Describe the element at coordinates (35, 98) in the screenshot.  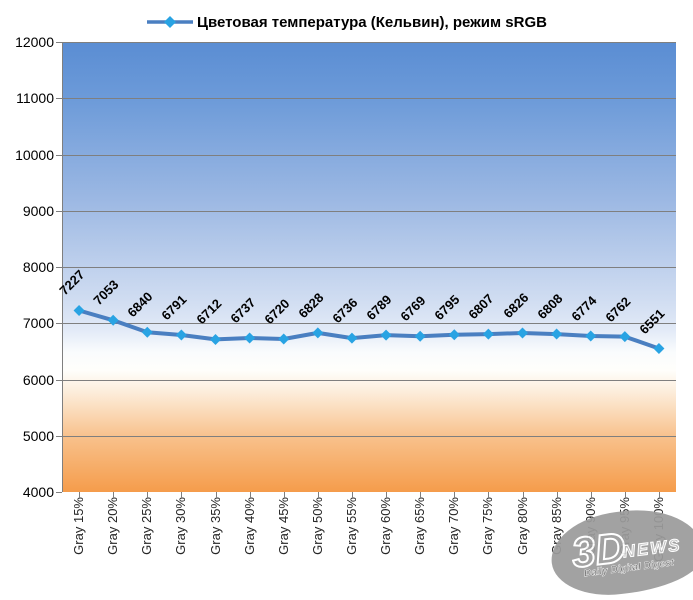
I see `y-axis-tick-label: 11000` at that location.